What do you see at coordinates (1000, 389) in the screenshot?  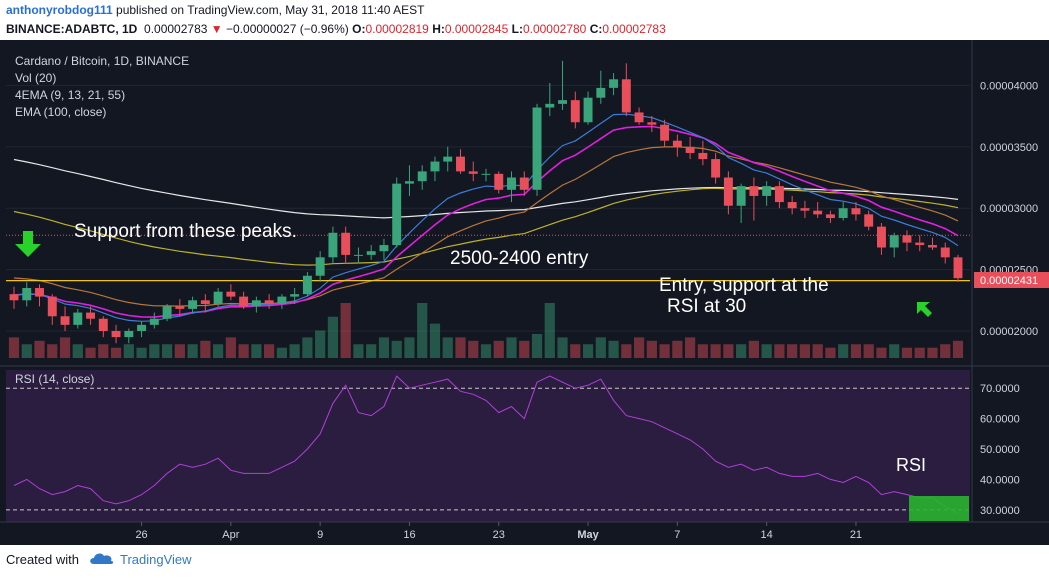 I see `rsi-tick-label: 70.0000` at bounding box center [1000, 389].